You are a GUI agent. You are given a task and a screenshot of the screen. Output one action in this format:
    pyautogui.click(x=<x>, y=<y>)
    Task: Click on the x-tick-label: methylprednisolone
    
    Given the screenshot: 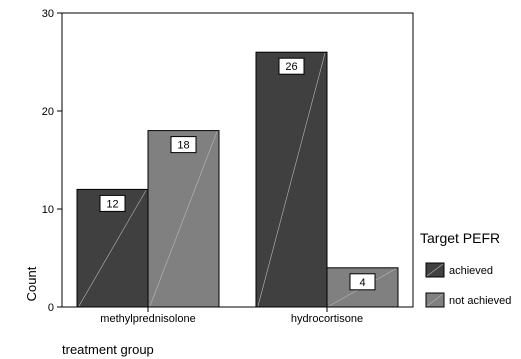 What is the action you would take?
    pyautogui.click(x=147, y=319)
    